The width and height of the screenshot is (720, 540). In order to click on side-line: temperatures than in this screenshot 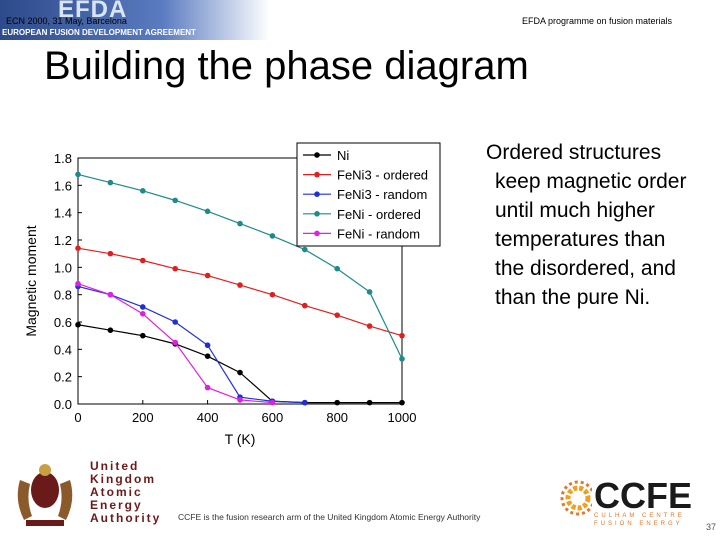, I will do `click(580, 239)`.